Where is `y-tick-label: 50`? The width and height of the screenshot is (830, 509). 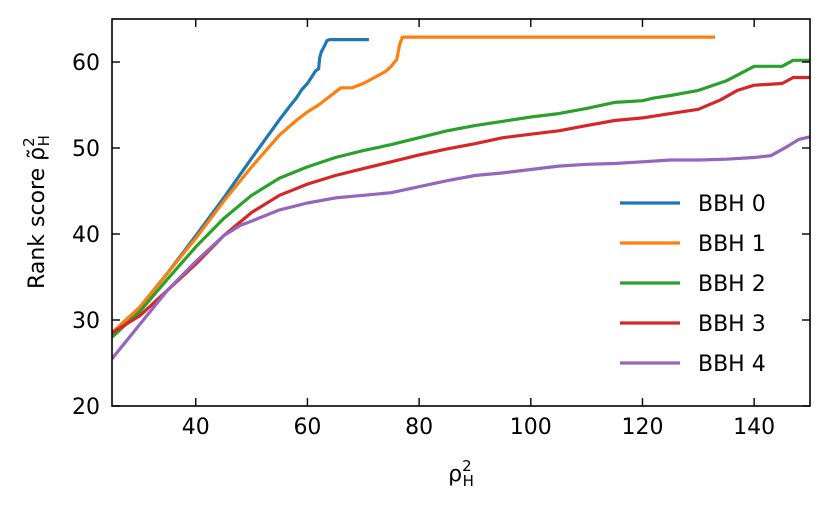
y-tick-label: 50 is located at coordinates (86, 149).